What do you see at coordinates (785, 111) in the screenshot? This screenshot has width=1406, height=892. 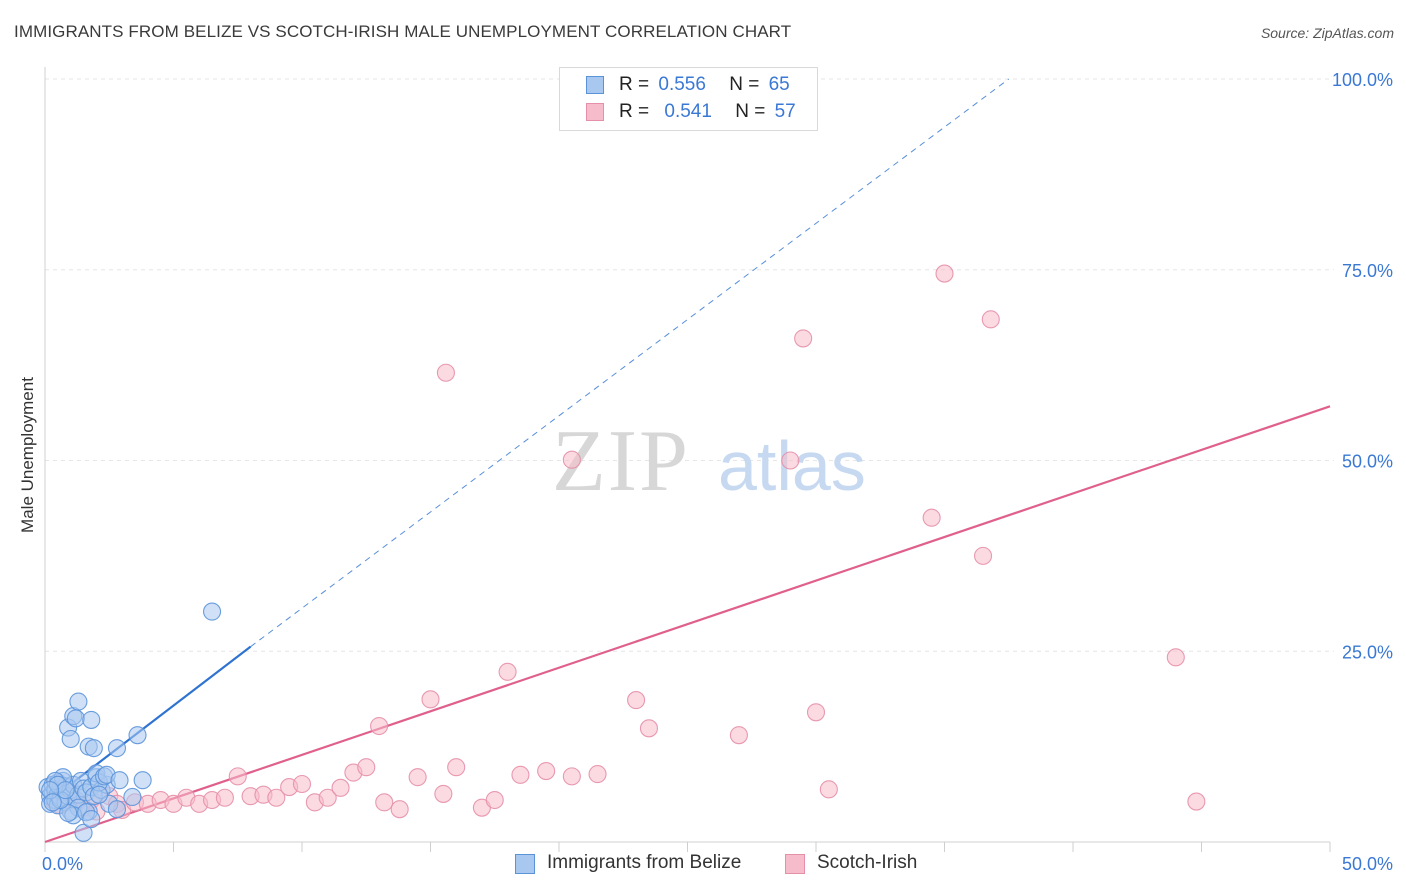 I see `legend-n-value-scotch-irish: 57` at bounding box center [785, 111].